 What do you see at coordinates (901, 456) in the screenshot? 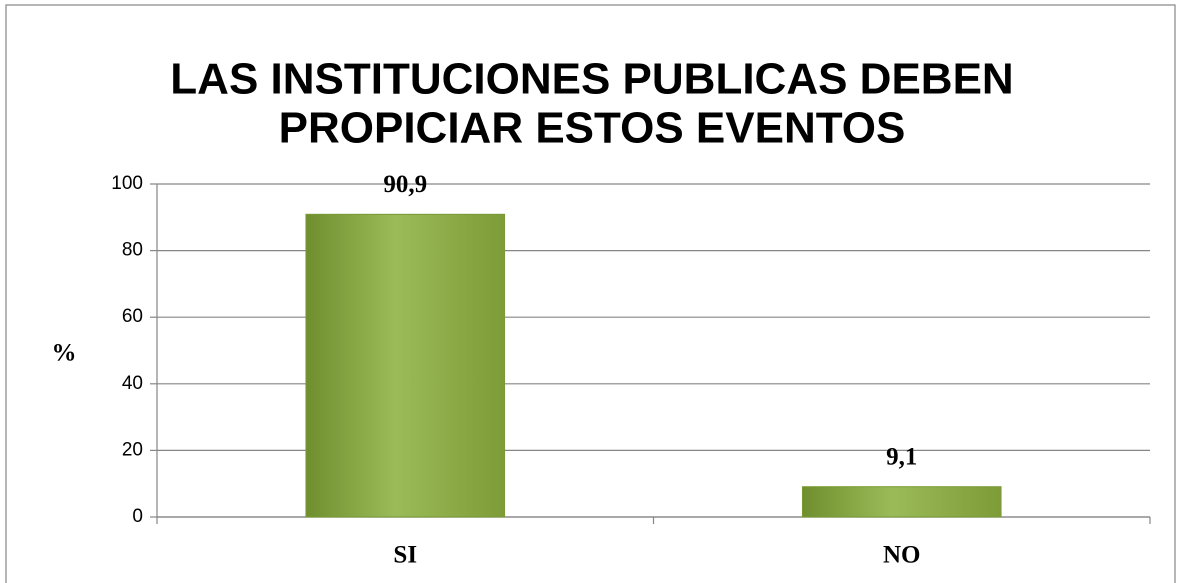
I see `data-label: 9,1` at bounding box center [901, 456].